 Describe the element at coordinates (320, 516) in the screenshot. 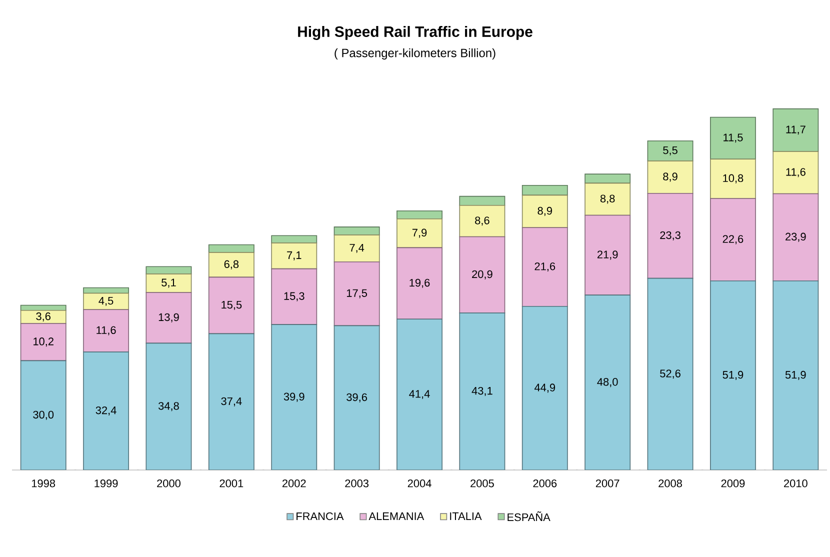

I see `legend-label: FRANCIA` at that location.